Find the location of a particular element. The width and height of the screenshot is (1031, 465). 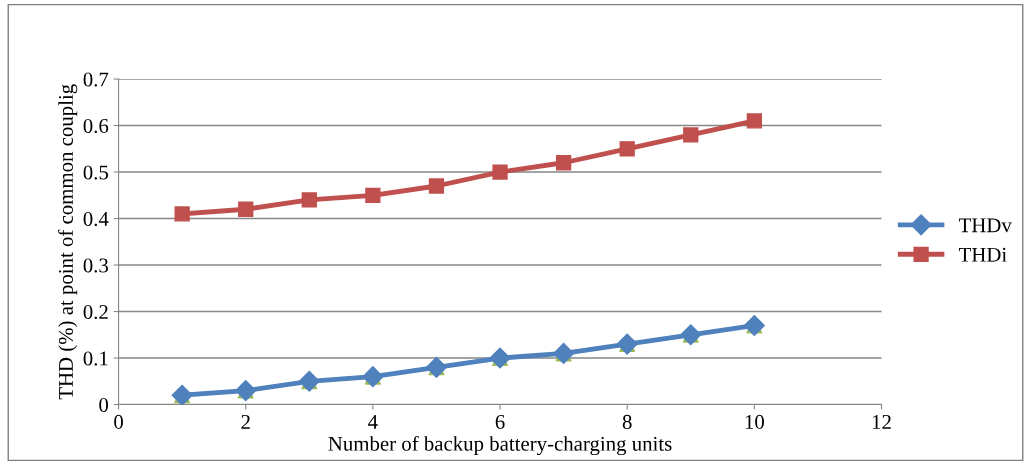

y-axis-title: THD (%) at point of common couplig is located at coordinates (68, 242).